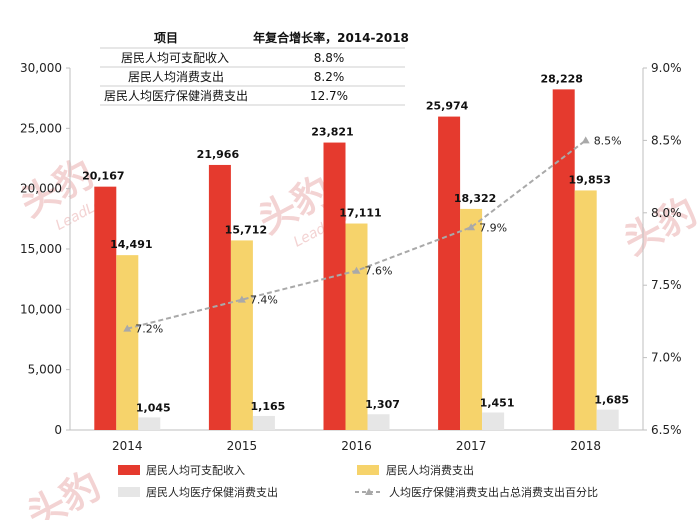 This screenshot has height=520, width=698. I want to click on y-tick-label: 20,000, so click(41, 189).